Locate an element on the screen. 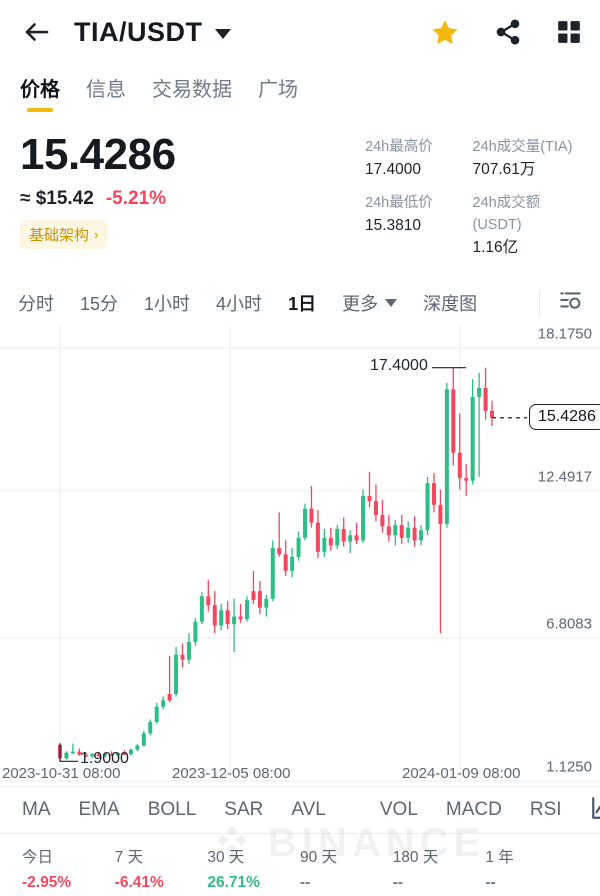 The width and height of the screenshot is (600, 896). stat-value: 1.16亿 is located at coordinates (495, 247).